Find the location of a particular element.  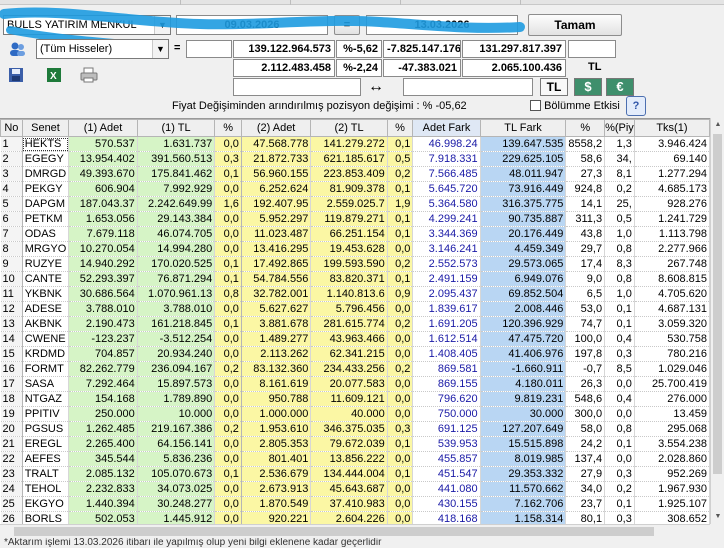

account-select: BULLS YATIRIM MENKUL ▼ is located at coordinates (87, 25).